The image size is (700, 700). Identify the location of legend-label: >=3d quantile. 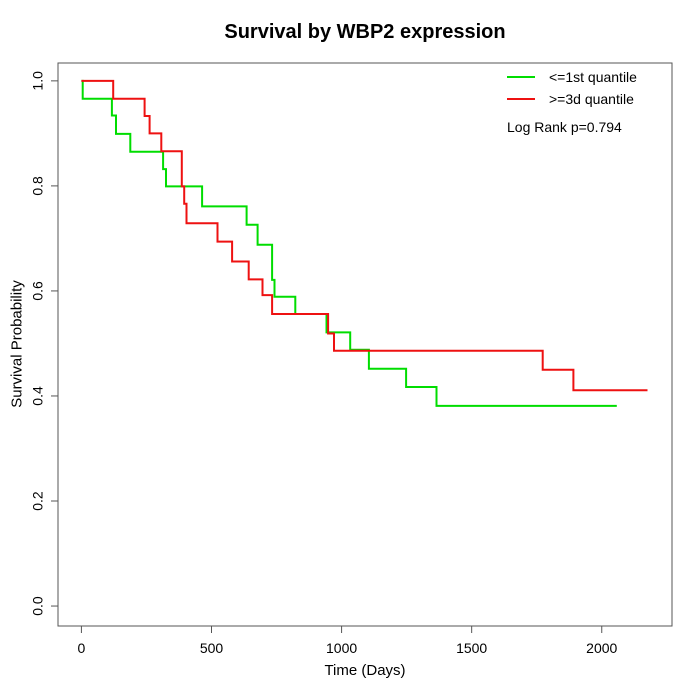
(591, 99).